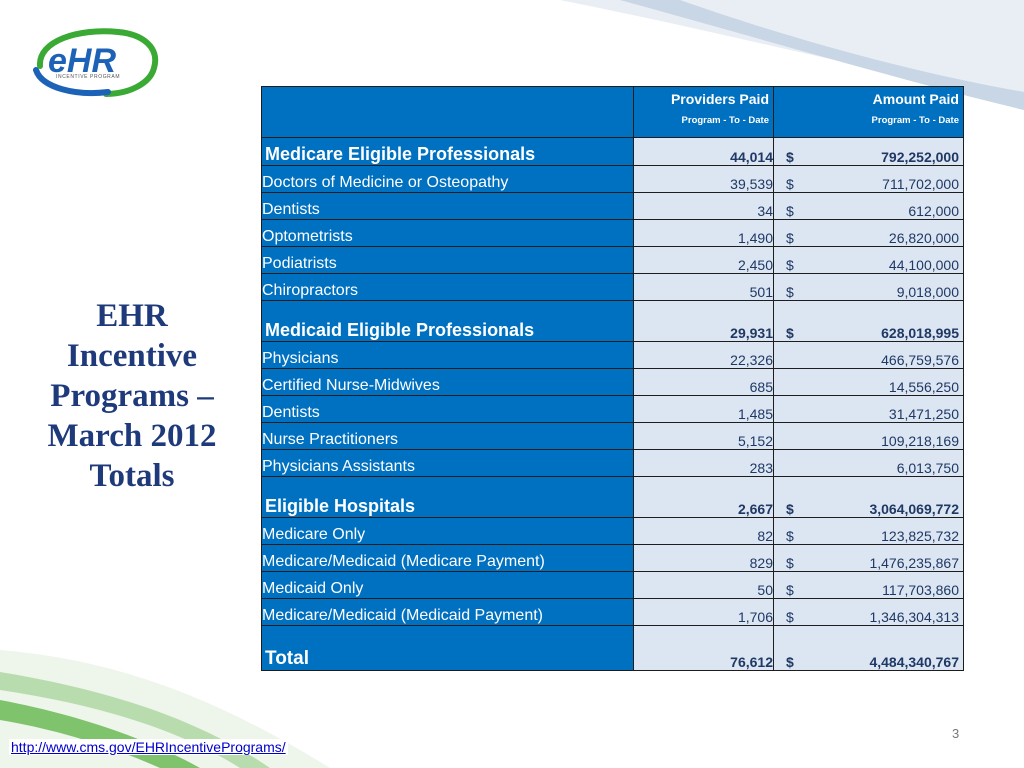 This screenshot has height=768, width=1024. What do you see at coordinates (868, 558) in the screenshot?
I see `amount-paid-cell: $1,476,235,867` at bounding box center [868, 558].